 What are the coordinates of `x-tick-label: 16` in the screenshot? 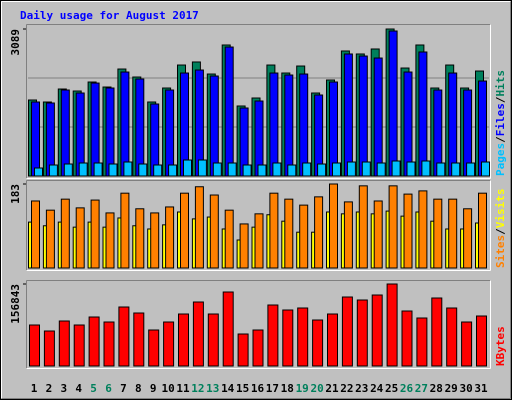 It's located at (258, 388).